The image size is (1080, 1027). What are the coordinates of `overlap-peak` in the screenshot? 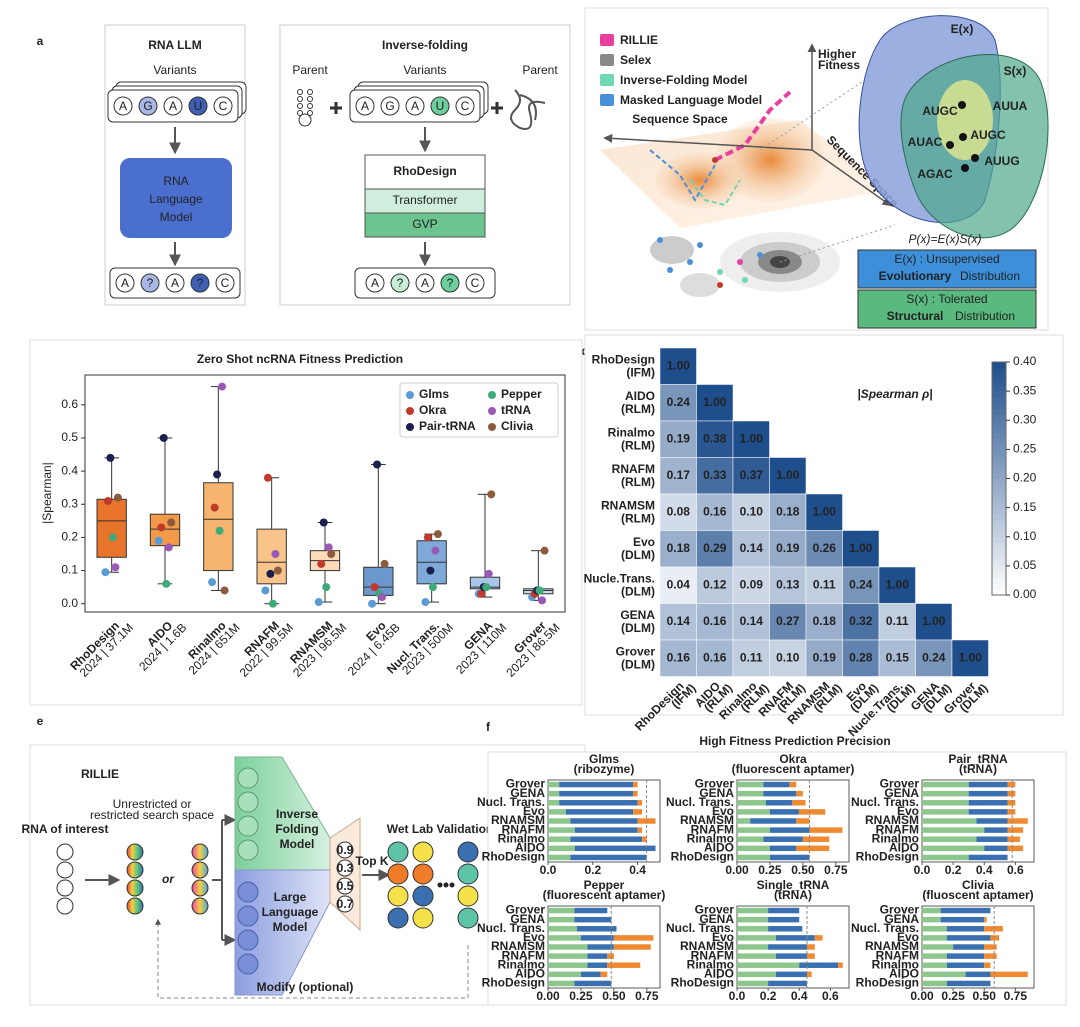 It's located at (965, 120).